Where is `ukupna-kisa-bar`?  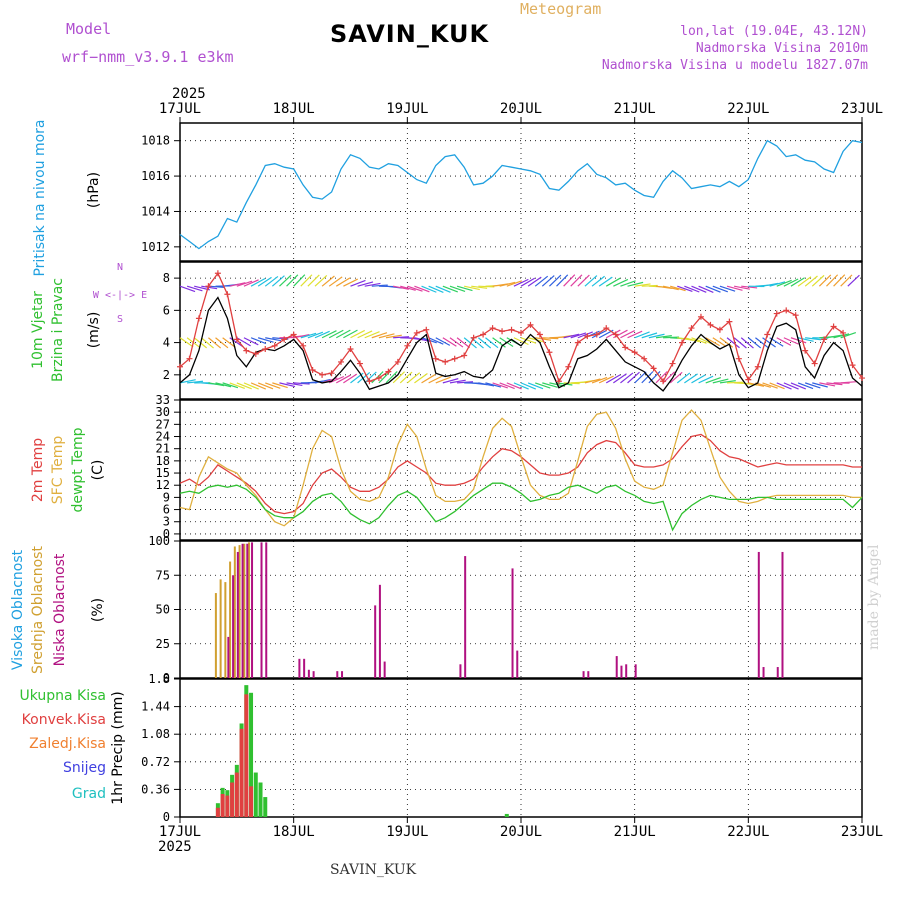
ukupna-kisa-bar is located at coordinates (255, 794).